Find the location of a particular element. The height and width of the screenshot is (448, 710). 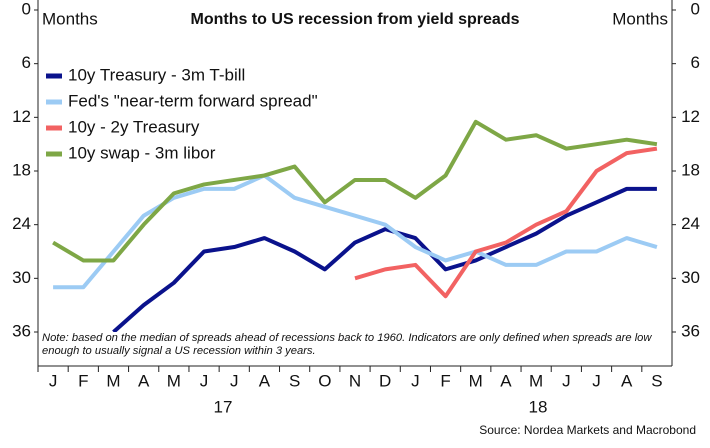

y-tick-label: 24 is located at coordinates (21, 223).